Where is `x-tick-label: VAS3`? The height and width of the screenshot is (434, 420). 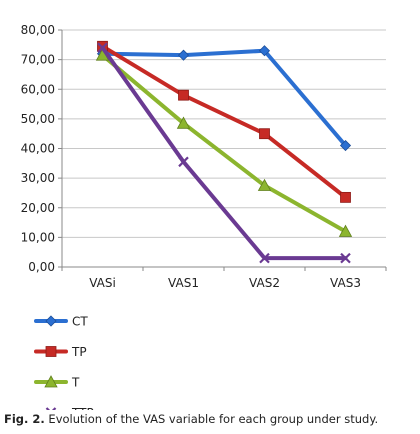 x-tick-label: VAS3 is located at coordinates (345, 283).